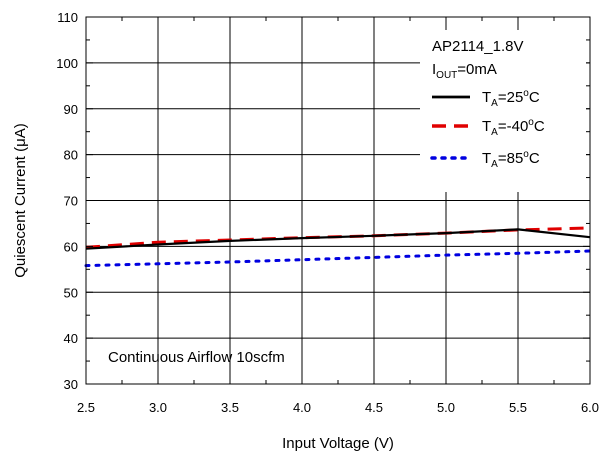 The width and height of the screenshot is (610, 459). I want to click on y-tick-label: 30, so click(71, 384).